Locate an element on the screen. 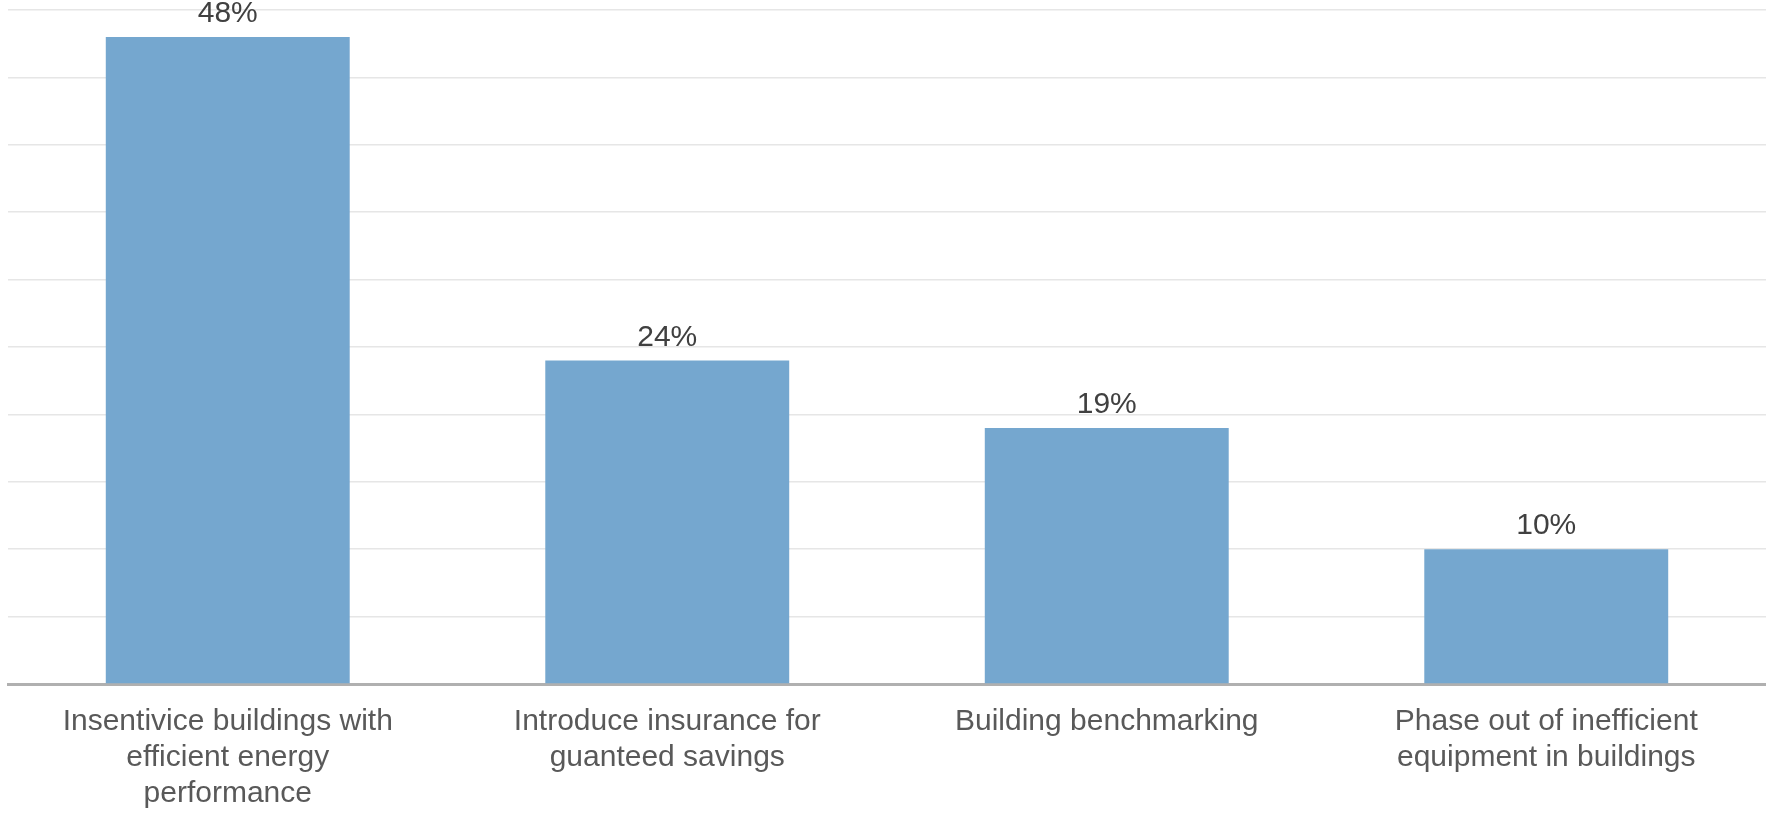  data-label: 19% is located at coordinates (1106, 403).